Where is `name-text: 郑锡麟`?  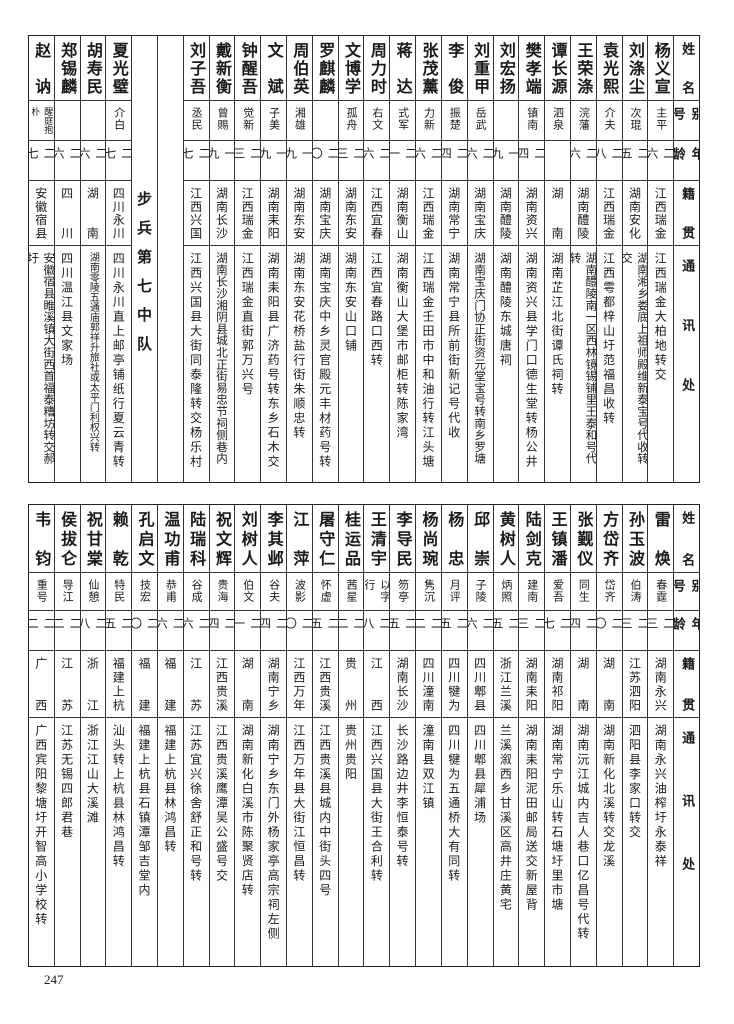 name-text: 郑锡麟 is located at coordinates (68, 68).